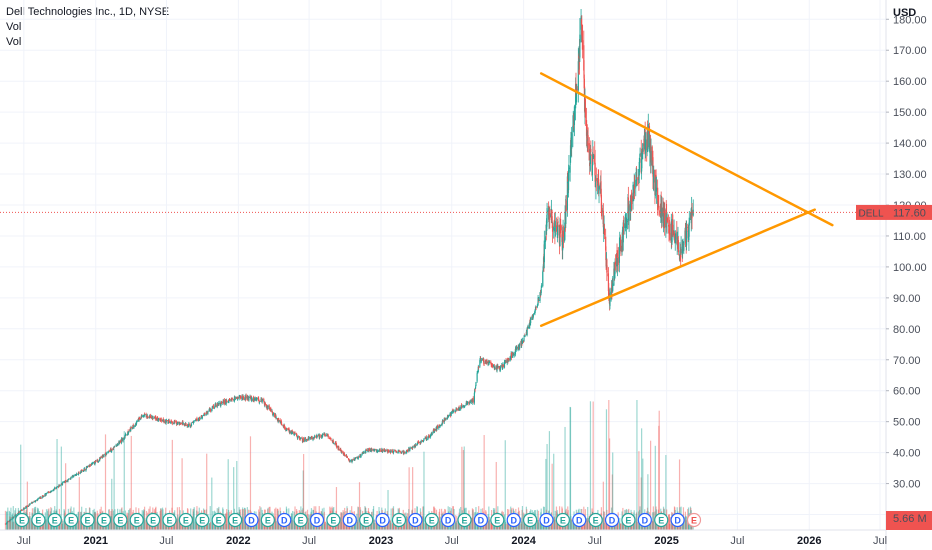  I want to click on x-tick-label: Jul, so click(595, 541).